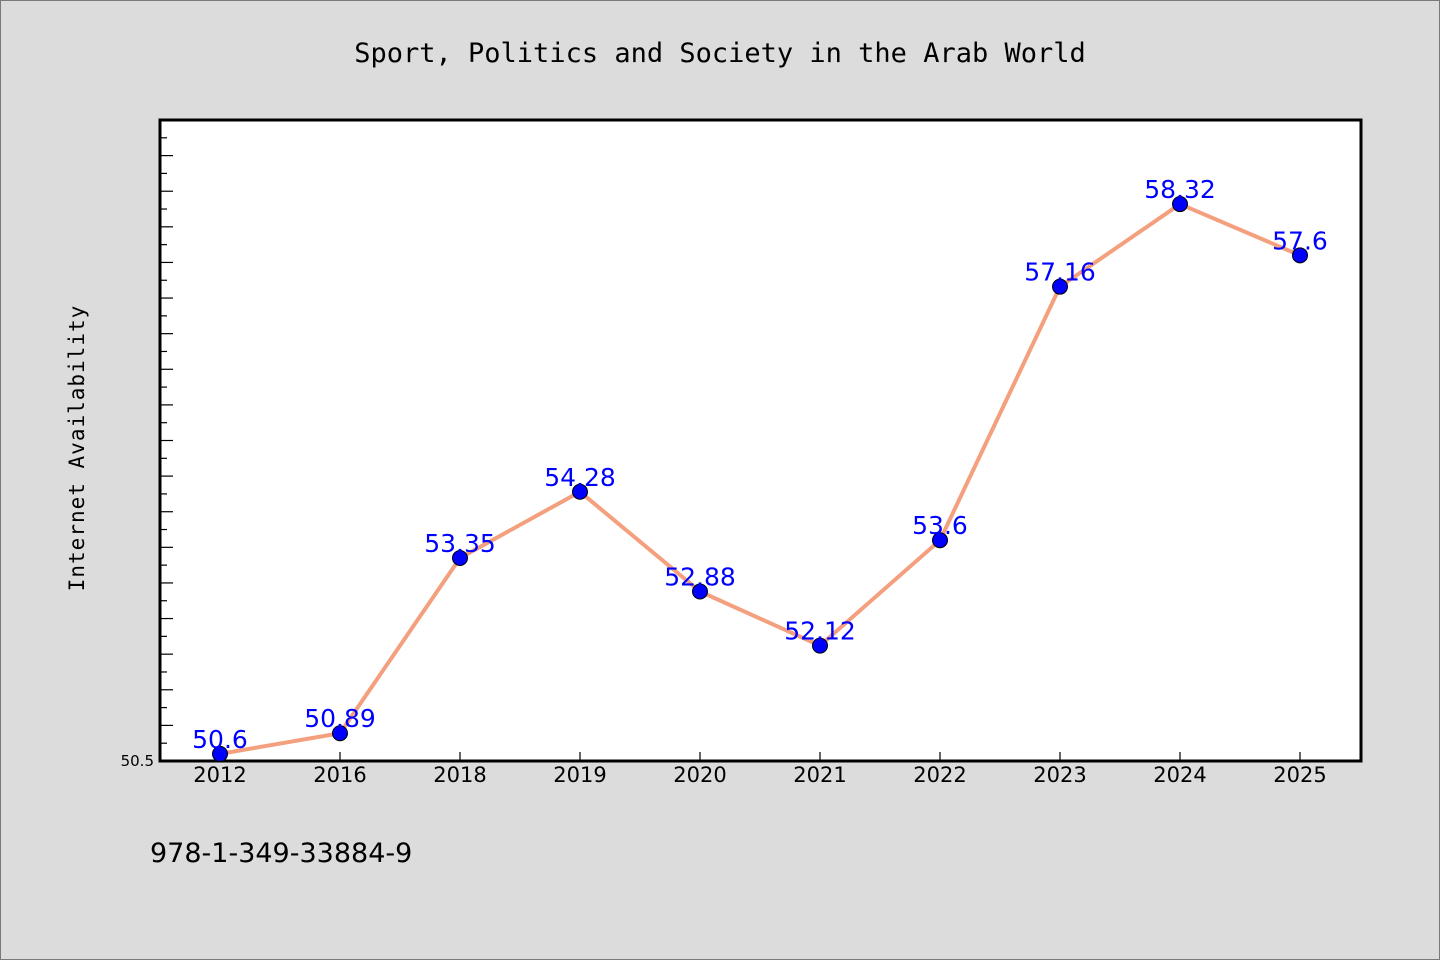 Image resolution: width=1440 pixels, height=960 pixels. What do you see at coordinates (219, 775) in the screenshot?
I see `x-tick-label: 2012` at bounding box center [219, 775].